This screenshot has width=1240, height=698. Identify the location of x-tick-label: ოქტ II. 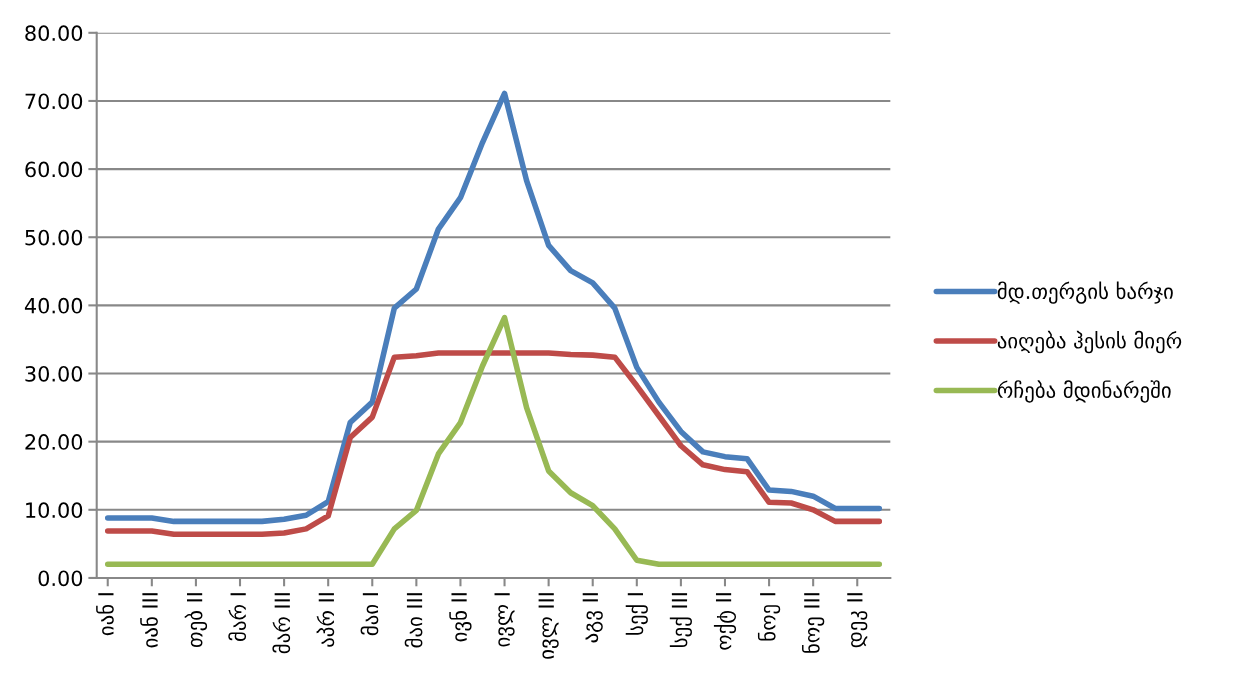
(725, 621).